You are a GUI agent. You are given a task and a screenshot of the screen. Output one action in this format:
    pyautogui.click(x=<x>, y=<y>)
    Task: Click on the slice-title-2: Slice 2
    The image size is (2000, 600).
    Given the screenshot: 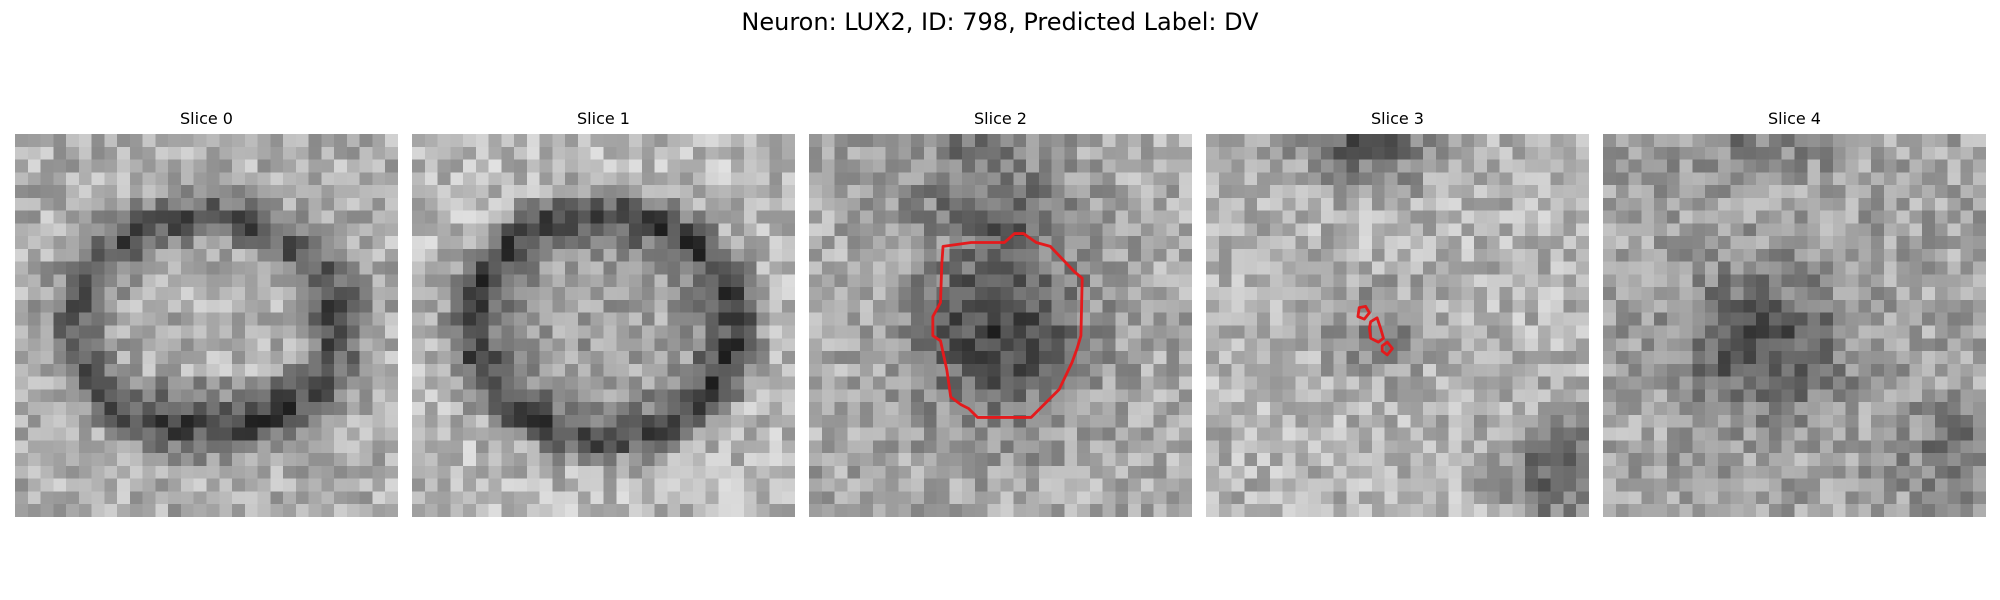 What is the action you would take?
    pyautogui.click(x=1000, y=118)
    